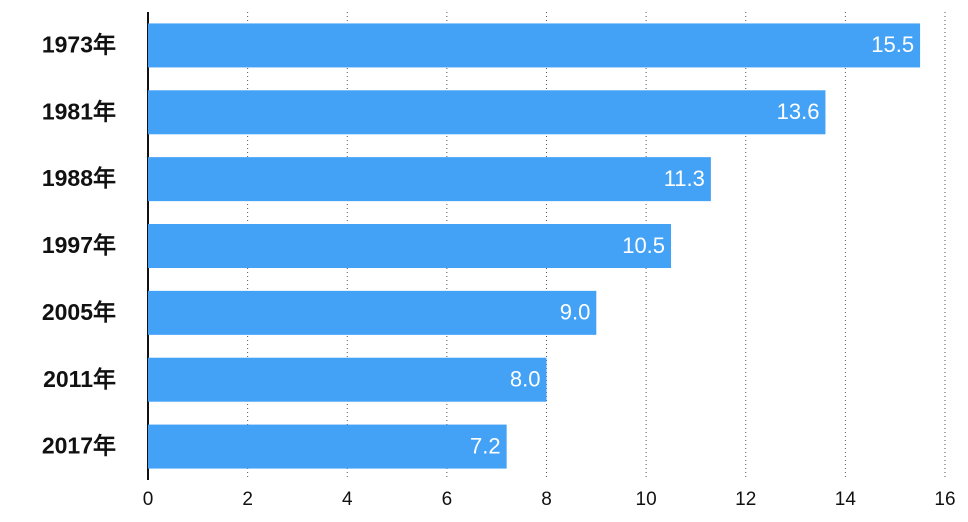 This screenshot has width=968, height=522. I want to click on value-label: 7.2, so click(485, 445).